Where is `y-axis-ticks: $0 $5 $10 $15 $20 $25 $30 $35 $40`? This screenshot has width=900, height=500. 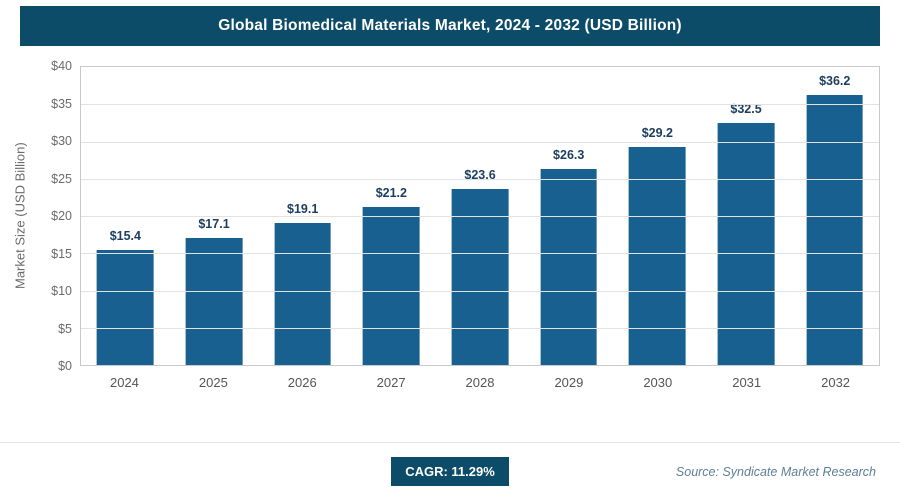
y-axis-ticks: $0 $5 $10 $15 $20 $25 $30 $35 $40 is located at coordinates (56, 216).